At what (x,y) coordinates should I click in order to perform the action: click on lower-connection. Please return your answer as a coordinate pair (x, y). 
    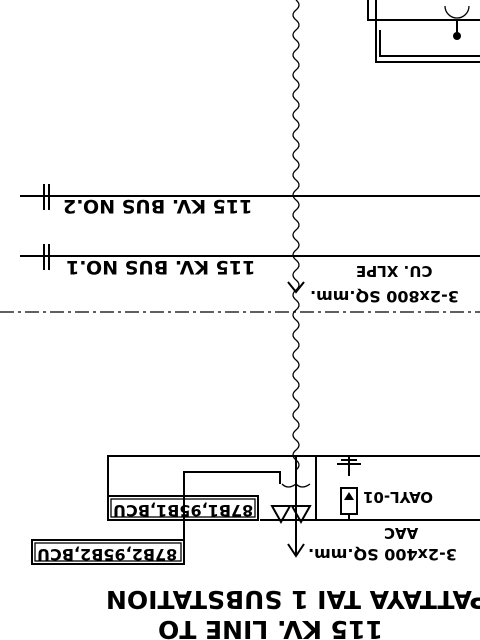
    Looking at the image, I should click on (293, 506).